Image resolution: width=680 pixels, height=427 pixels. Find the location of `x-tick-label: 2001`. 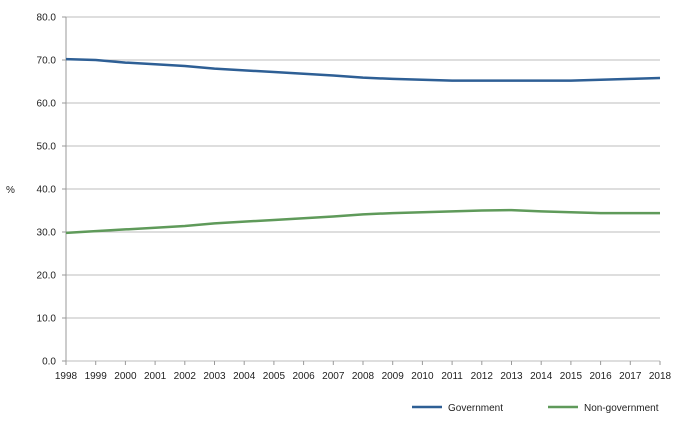

x-tick-label: 2001 is located at coordinates (155, 376).